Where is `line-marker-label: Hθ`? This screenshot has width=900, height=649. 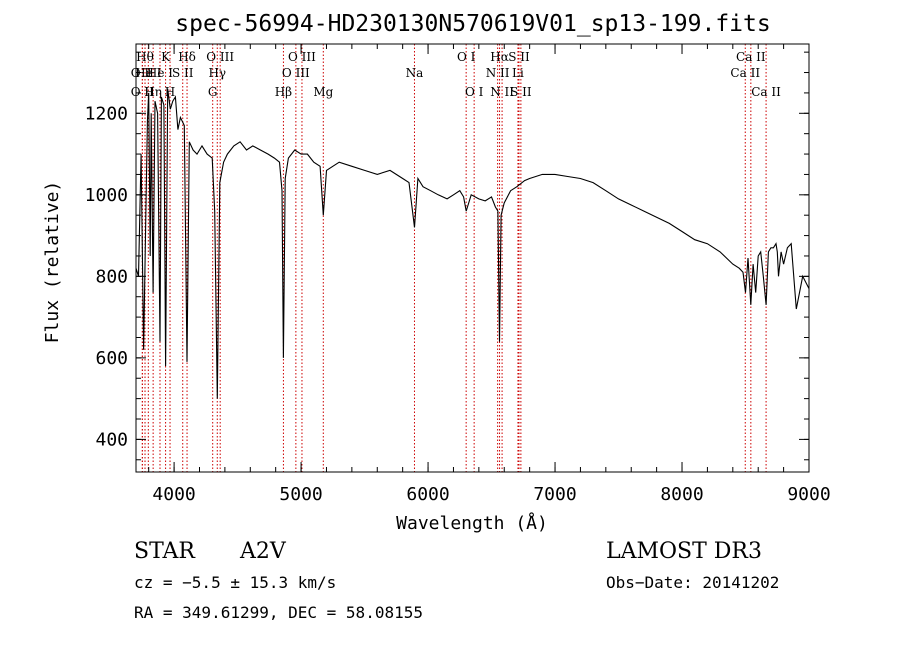 line-marker-label: Hθ is located at coordinates (145, 57).